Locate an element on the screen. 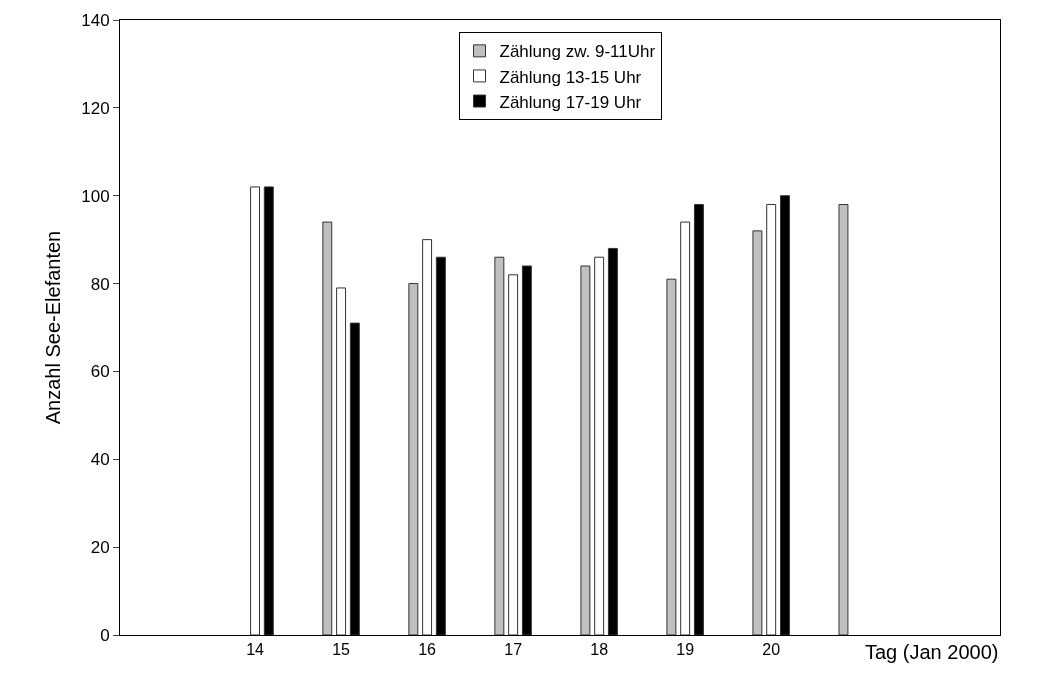 The width and height of the screenshot is (1045, 677). legend-label: Zählung zw. 9-11Uhr is located at coordinates (577, 52).